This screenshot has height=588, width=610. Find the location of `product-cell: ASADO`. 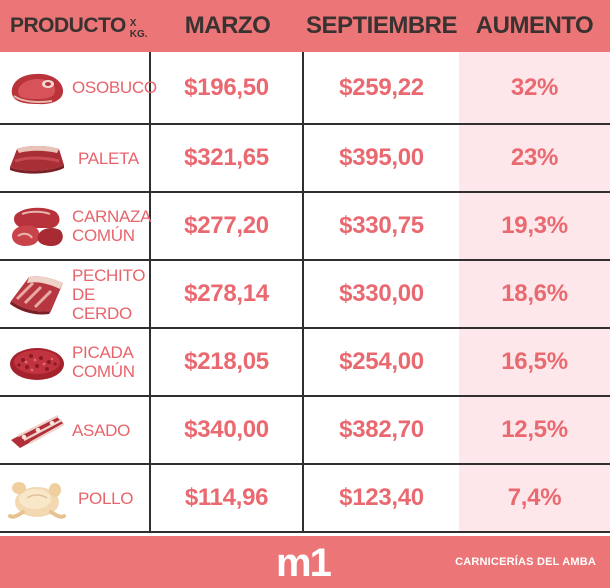

product-cell: ASADO is located at coordinates (75, 430).